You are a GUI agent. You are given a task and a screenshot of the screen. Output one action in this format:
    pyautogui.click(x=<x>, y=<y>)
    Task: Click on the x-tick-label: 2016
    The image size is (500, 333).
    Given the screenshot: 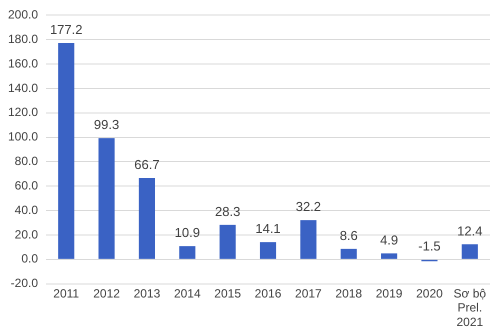 What is the action you would take?
    pyautogui.click(x=268, y=293)
    